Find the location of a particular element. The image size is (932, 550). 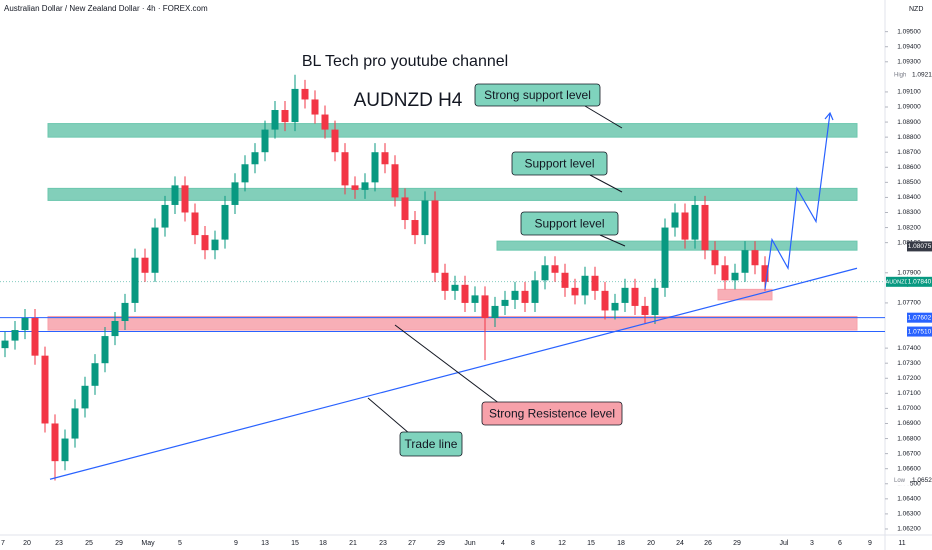

arrow-head is located at coordinates (829, 116).